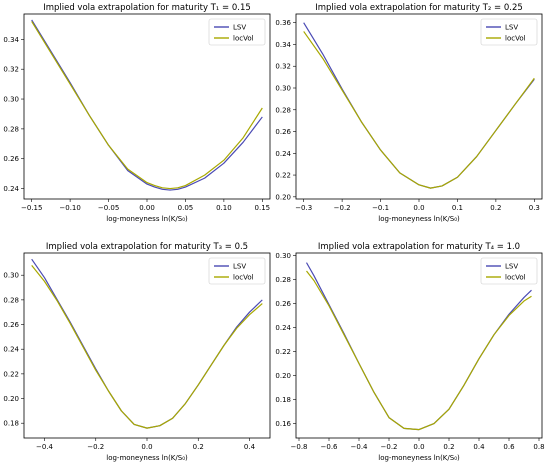 The height and width of the screenshot is (465, 550). Describe the element at coordinates (457, 208) in the screenshot. I see `x-tick-label: 0.1` at that location.